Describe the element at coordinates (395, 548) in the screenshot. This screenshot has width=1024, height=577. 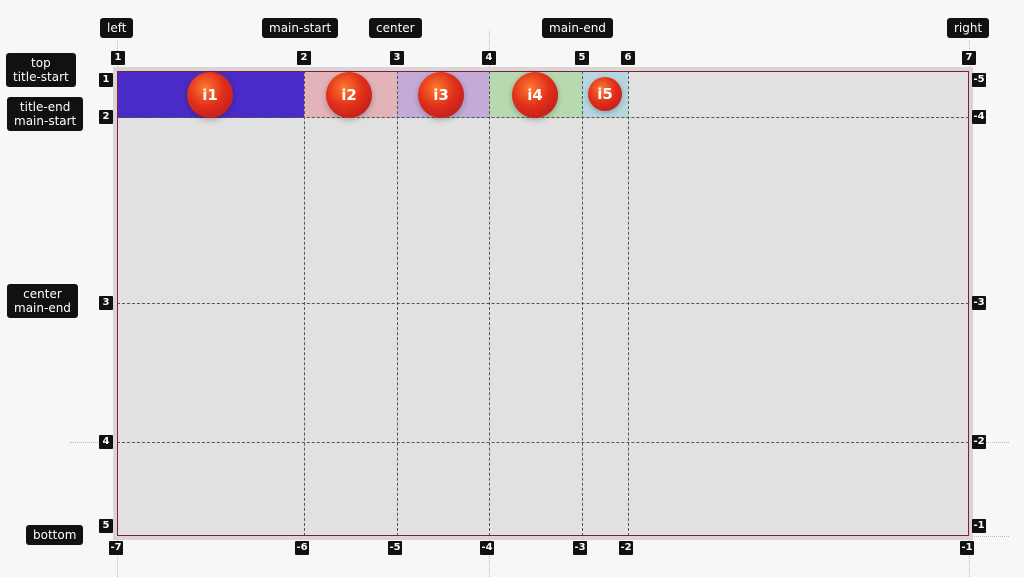
I see `column-line-number-negative: -5` at that location.